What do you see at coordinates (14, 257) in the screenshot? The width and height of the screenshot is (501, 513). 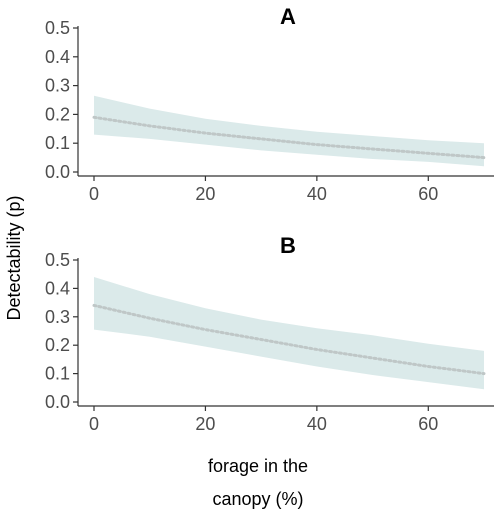 I see `y-axis-title: Detectability (p)` at bounding box center [14, 257].